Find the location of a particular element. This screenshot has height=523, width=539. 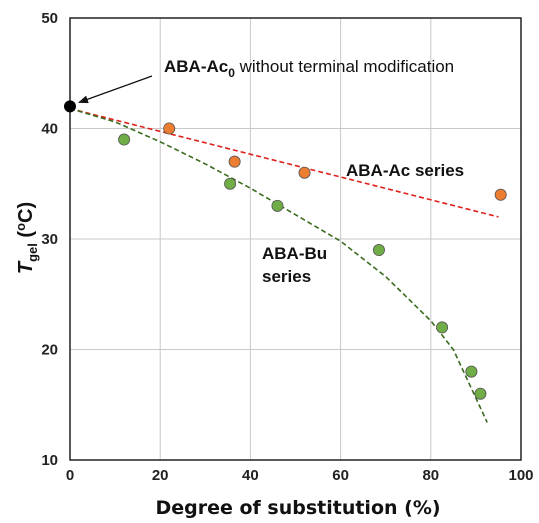

annotation-bold: ABA-Ac is located at coordinates (196, 66).